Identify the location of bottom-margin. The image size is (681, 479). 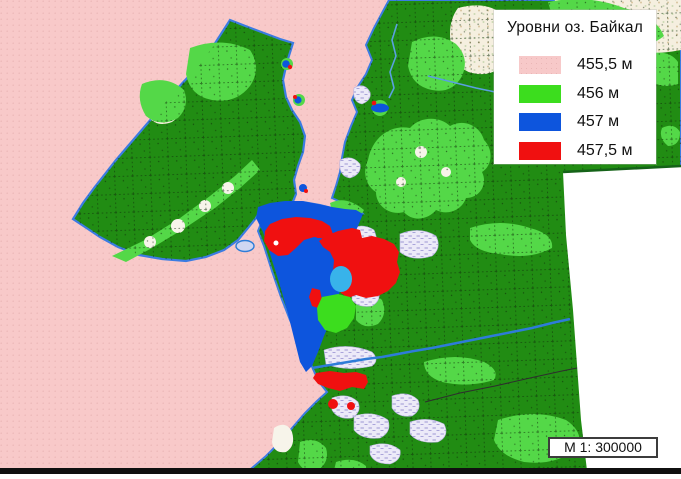
(340, 476).